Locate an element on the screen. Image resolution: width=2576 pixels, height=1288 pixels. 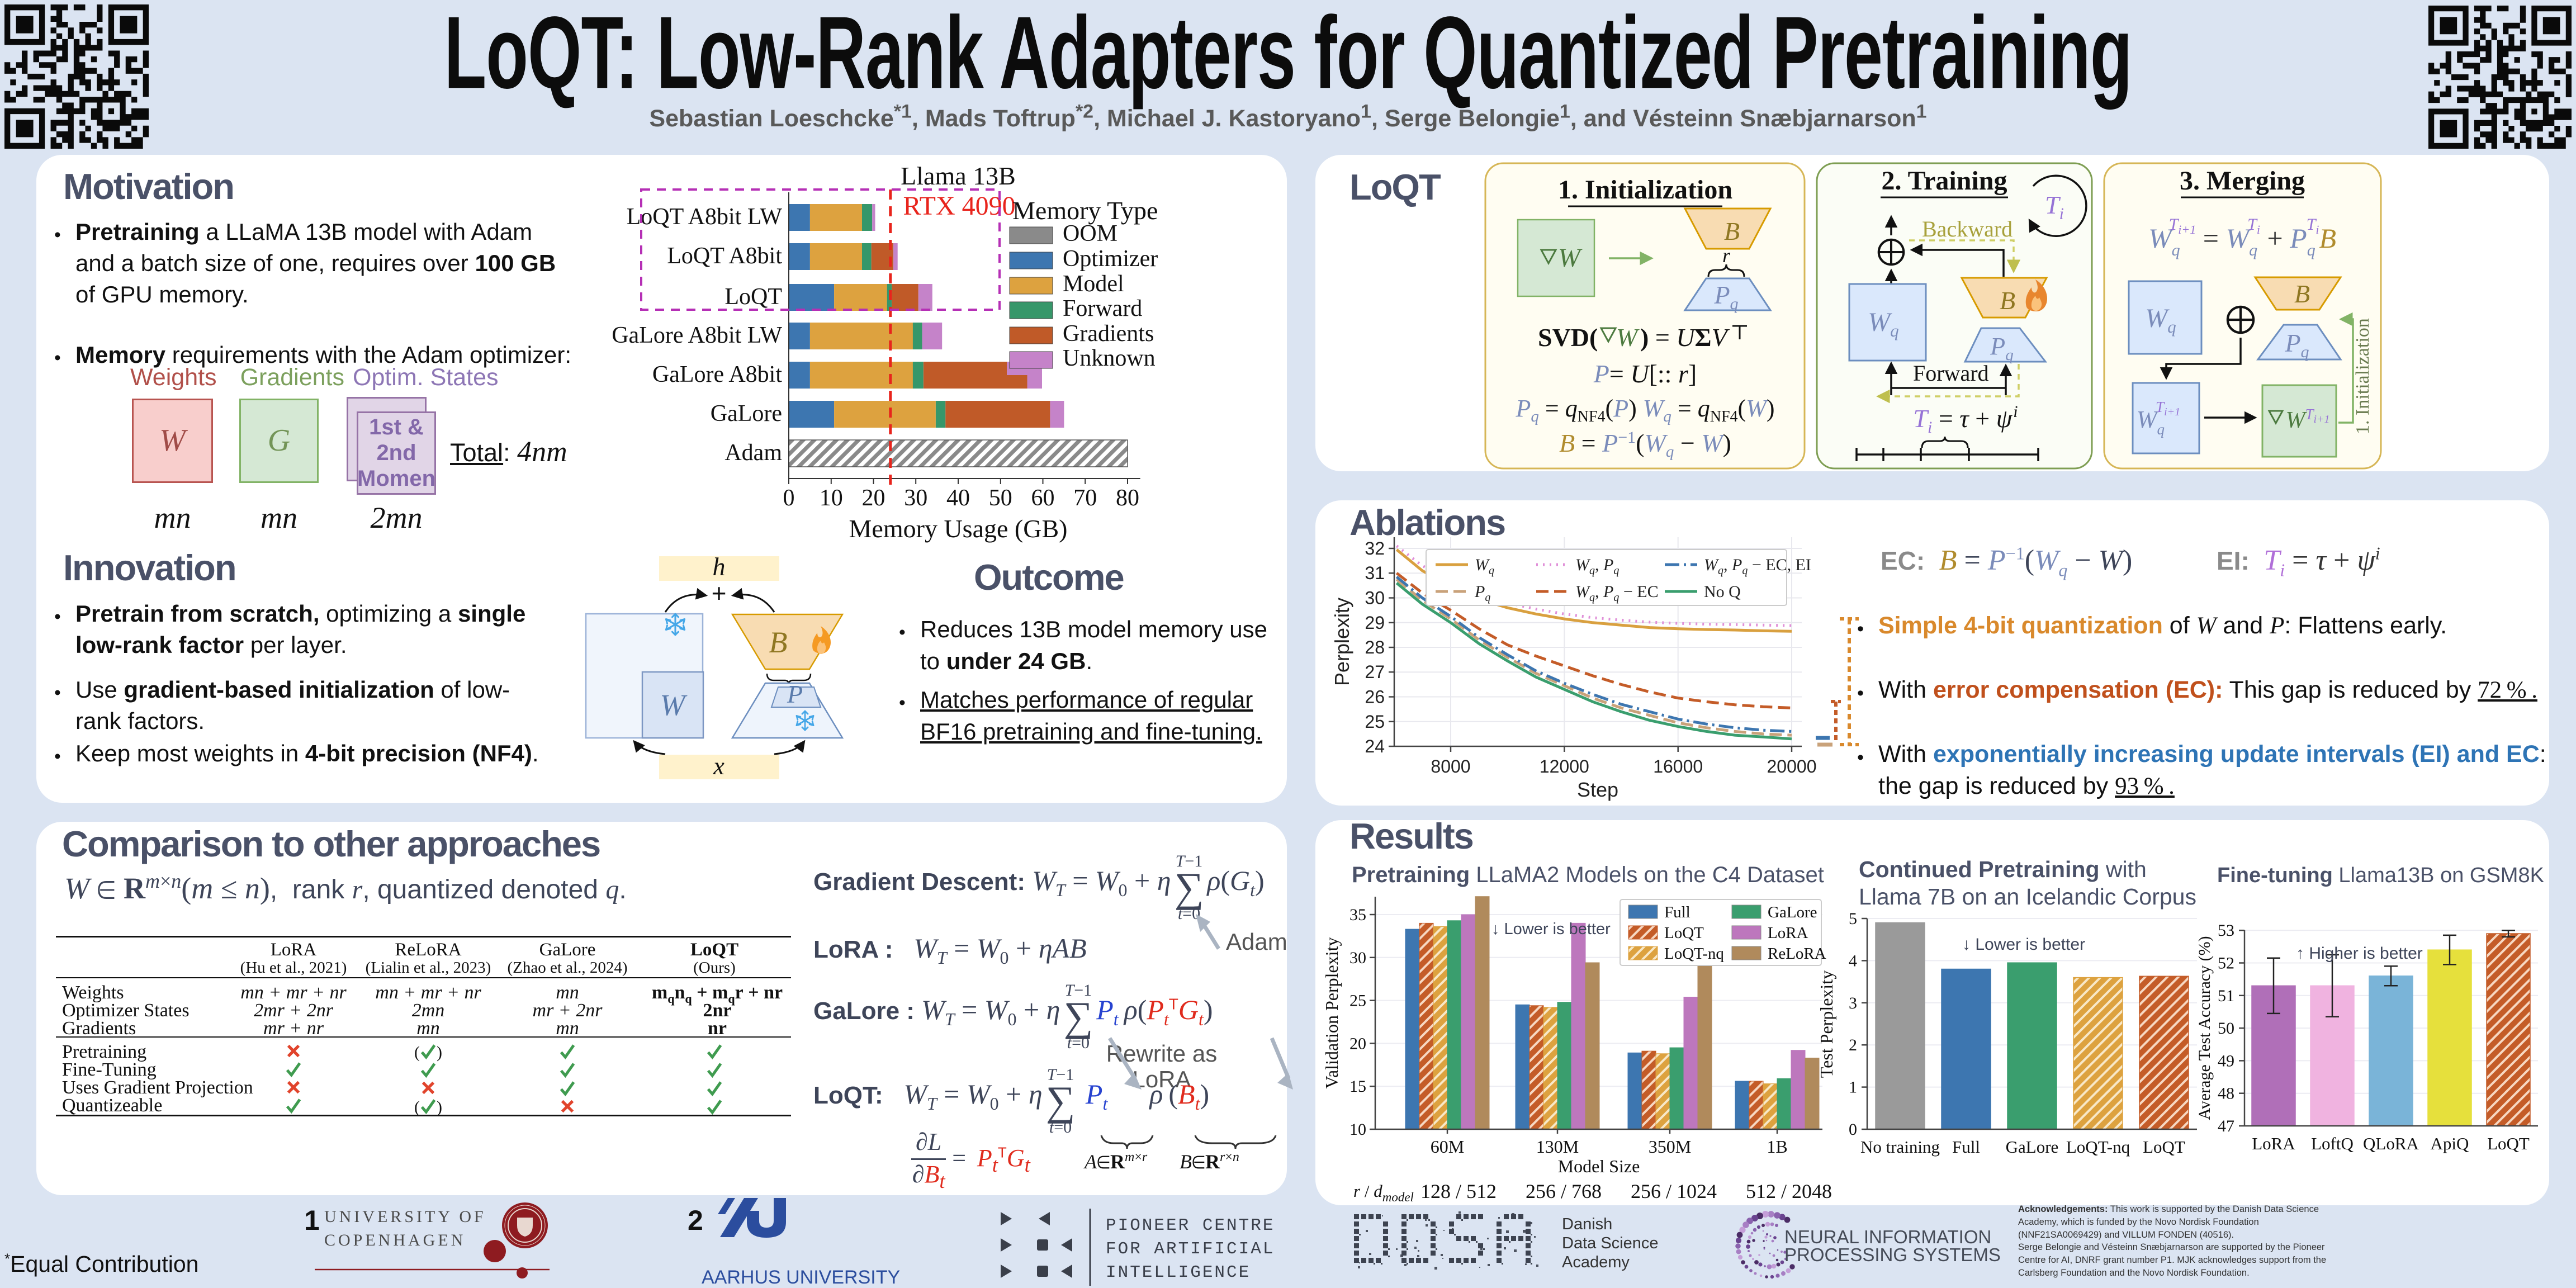
svg-text: 15 is located at coordinates (1357, 1086).